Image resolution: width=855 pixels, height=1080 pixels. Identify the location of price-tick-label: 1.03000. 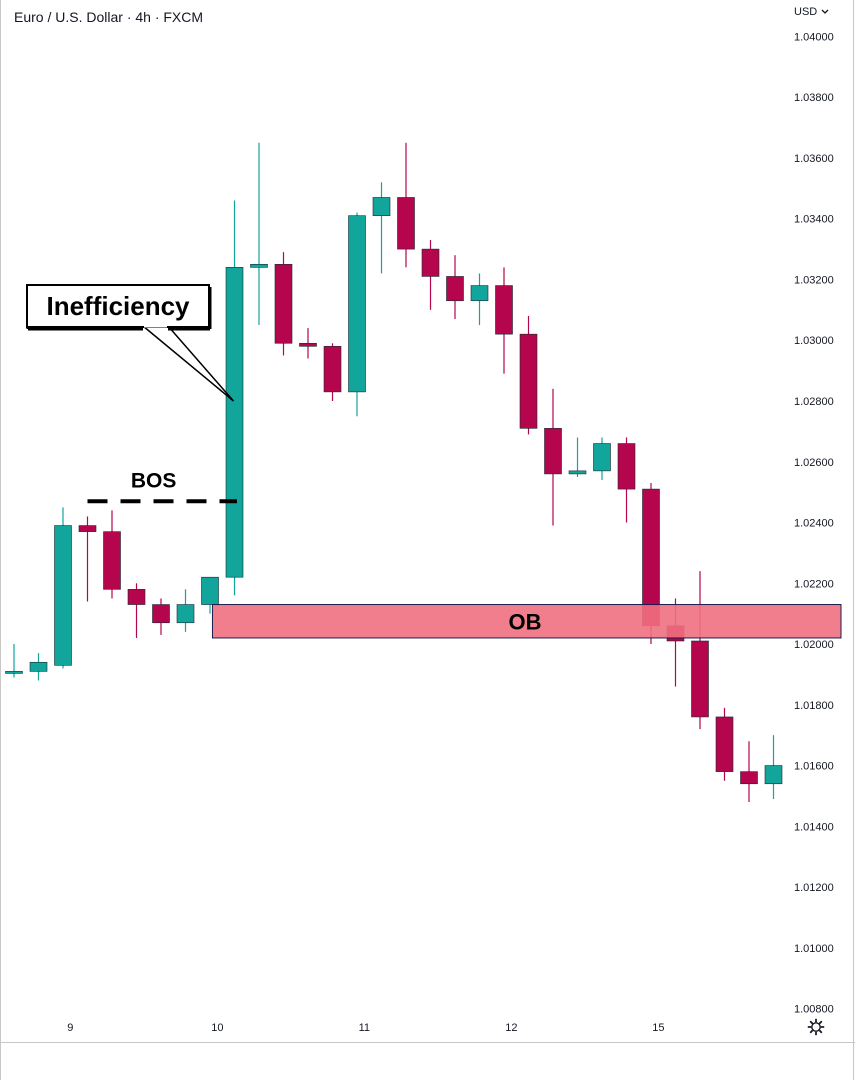
(814, 341).